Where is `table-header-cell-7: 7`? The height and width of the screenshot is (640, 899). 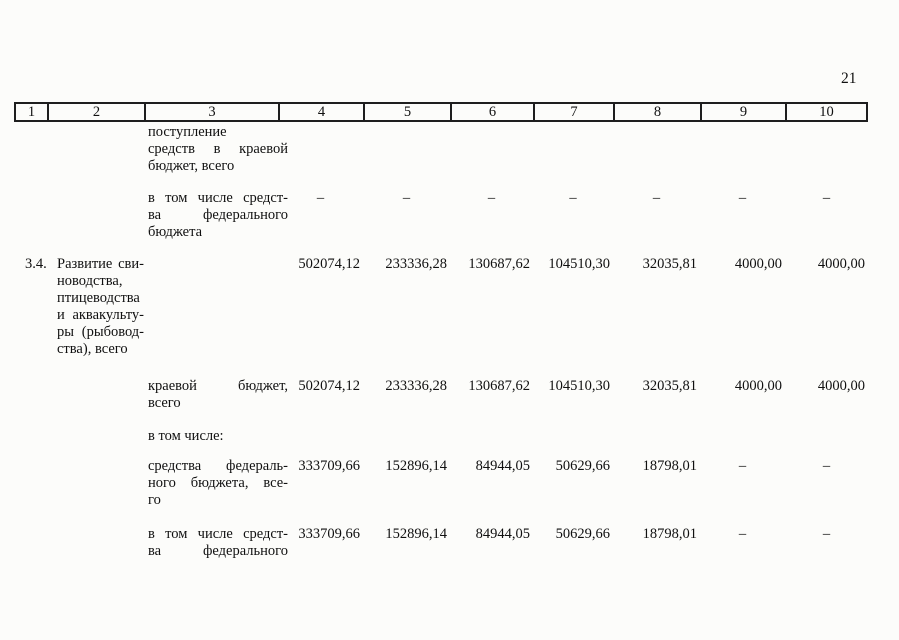
table-header-cell-7: 7 is located at coordinates (573, 112).